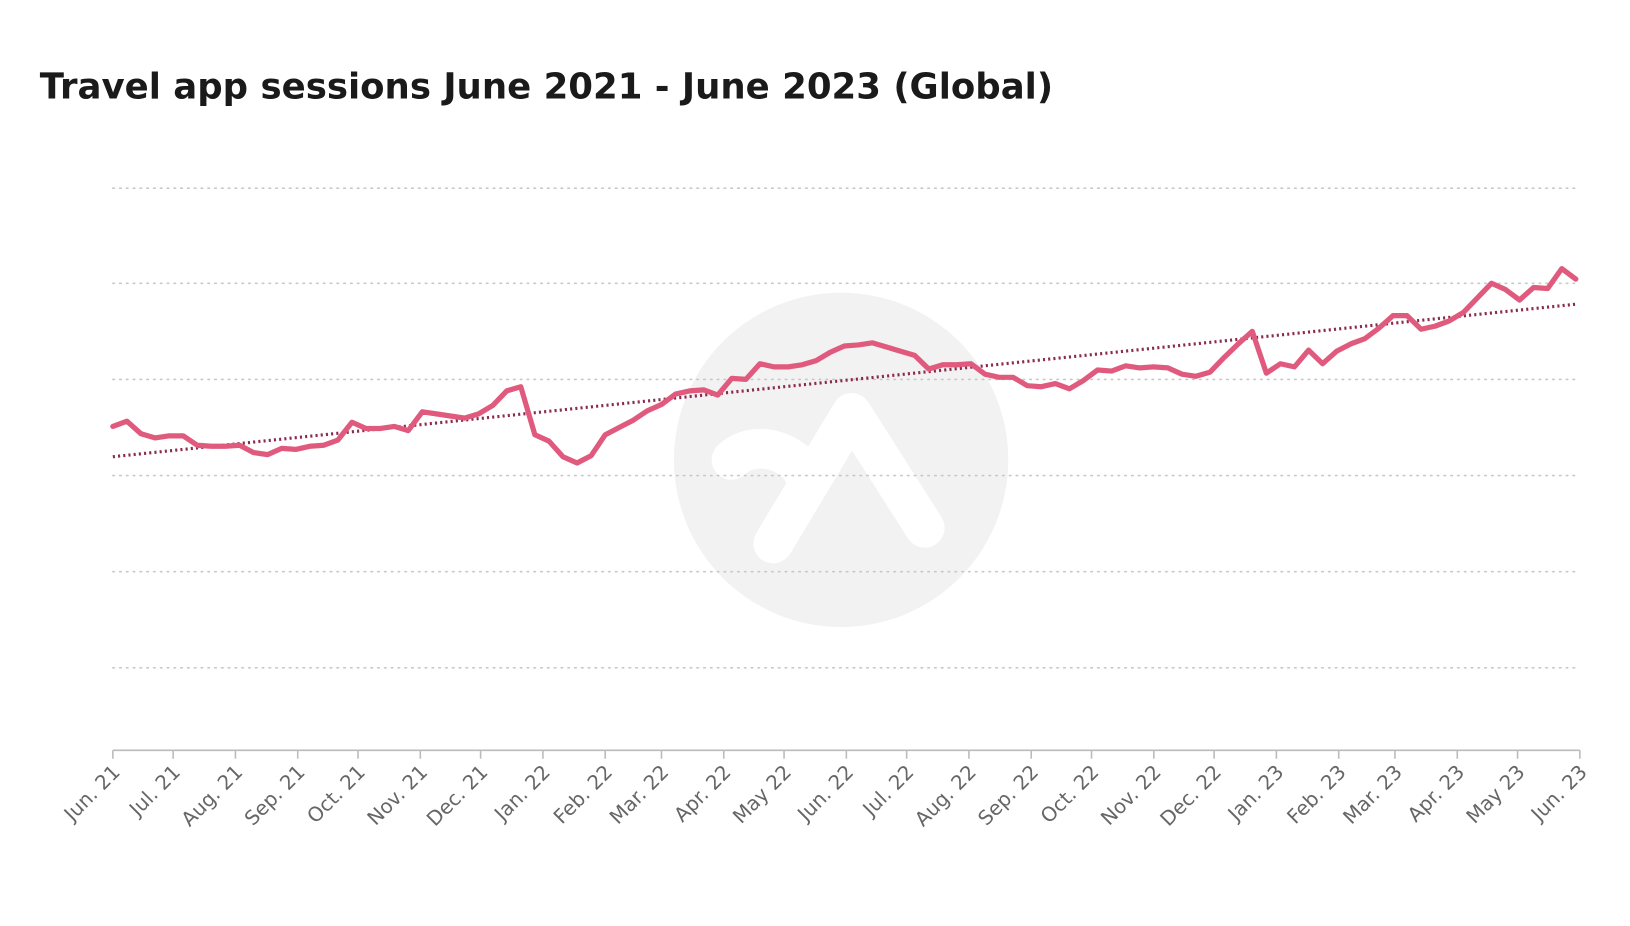  What do you see at coordinates (522, 794) in the screenshot?
I see `x-tick-label: Jan. 22` at bounding box center [522, 794].